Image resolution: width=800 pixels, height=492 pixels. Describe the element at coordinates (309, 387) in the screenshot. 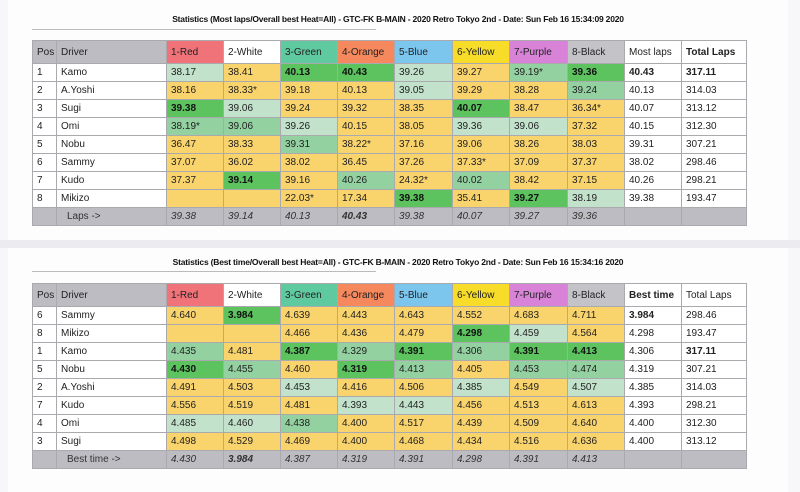

I see `lane-cell-green: 4.453` at that location.